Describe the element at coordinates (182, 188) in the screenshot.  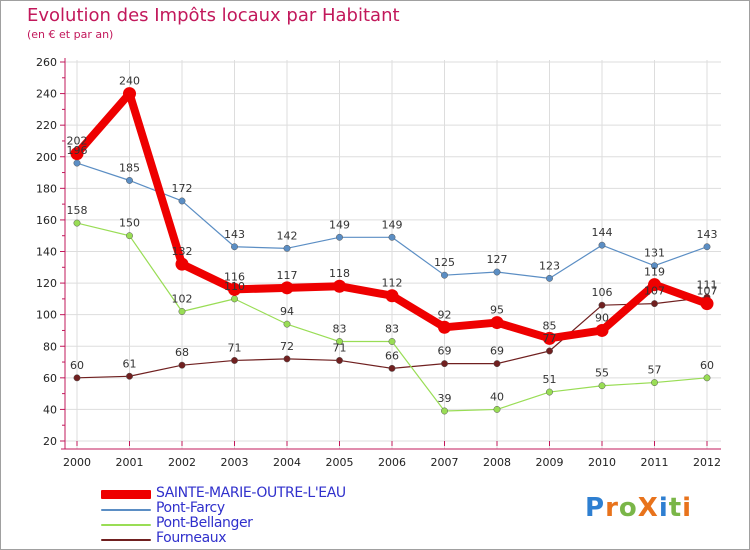
I see `data-label: 172` at that location.